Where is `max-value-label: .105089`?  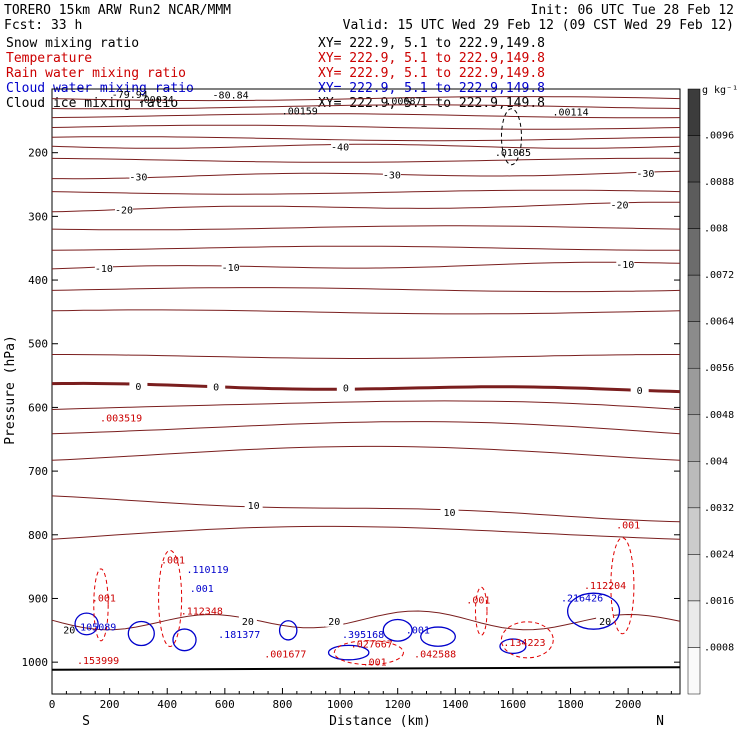 max-value-label: .105089 is located at coordinates (95, 627).